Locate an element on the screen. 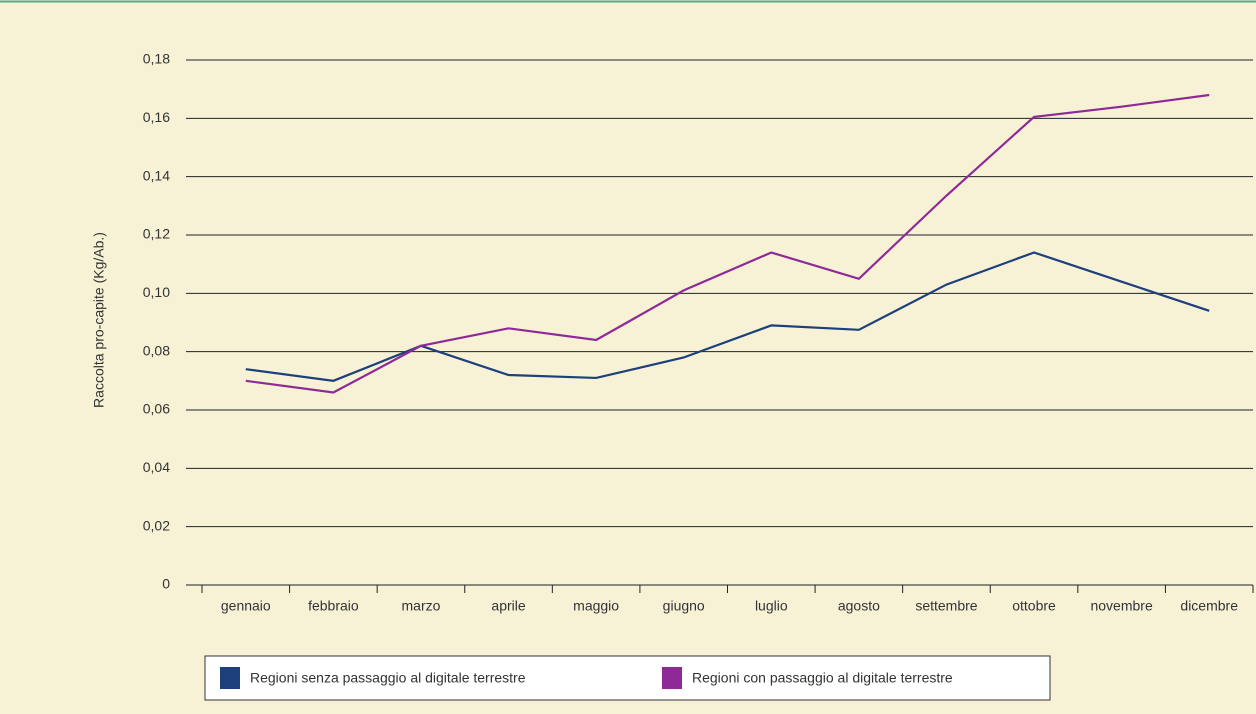 The image size is (1256, 714). y-axis-label: Raccolta pro-capite (Kg/Ab.) is located at coordinates (99, 320).